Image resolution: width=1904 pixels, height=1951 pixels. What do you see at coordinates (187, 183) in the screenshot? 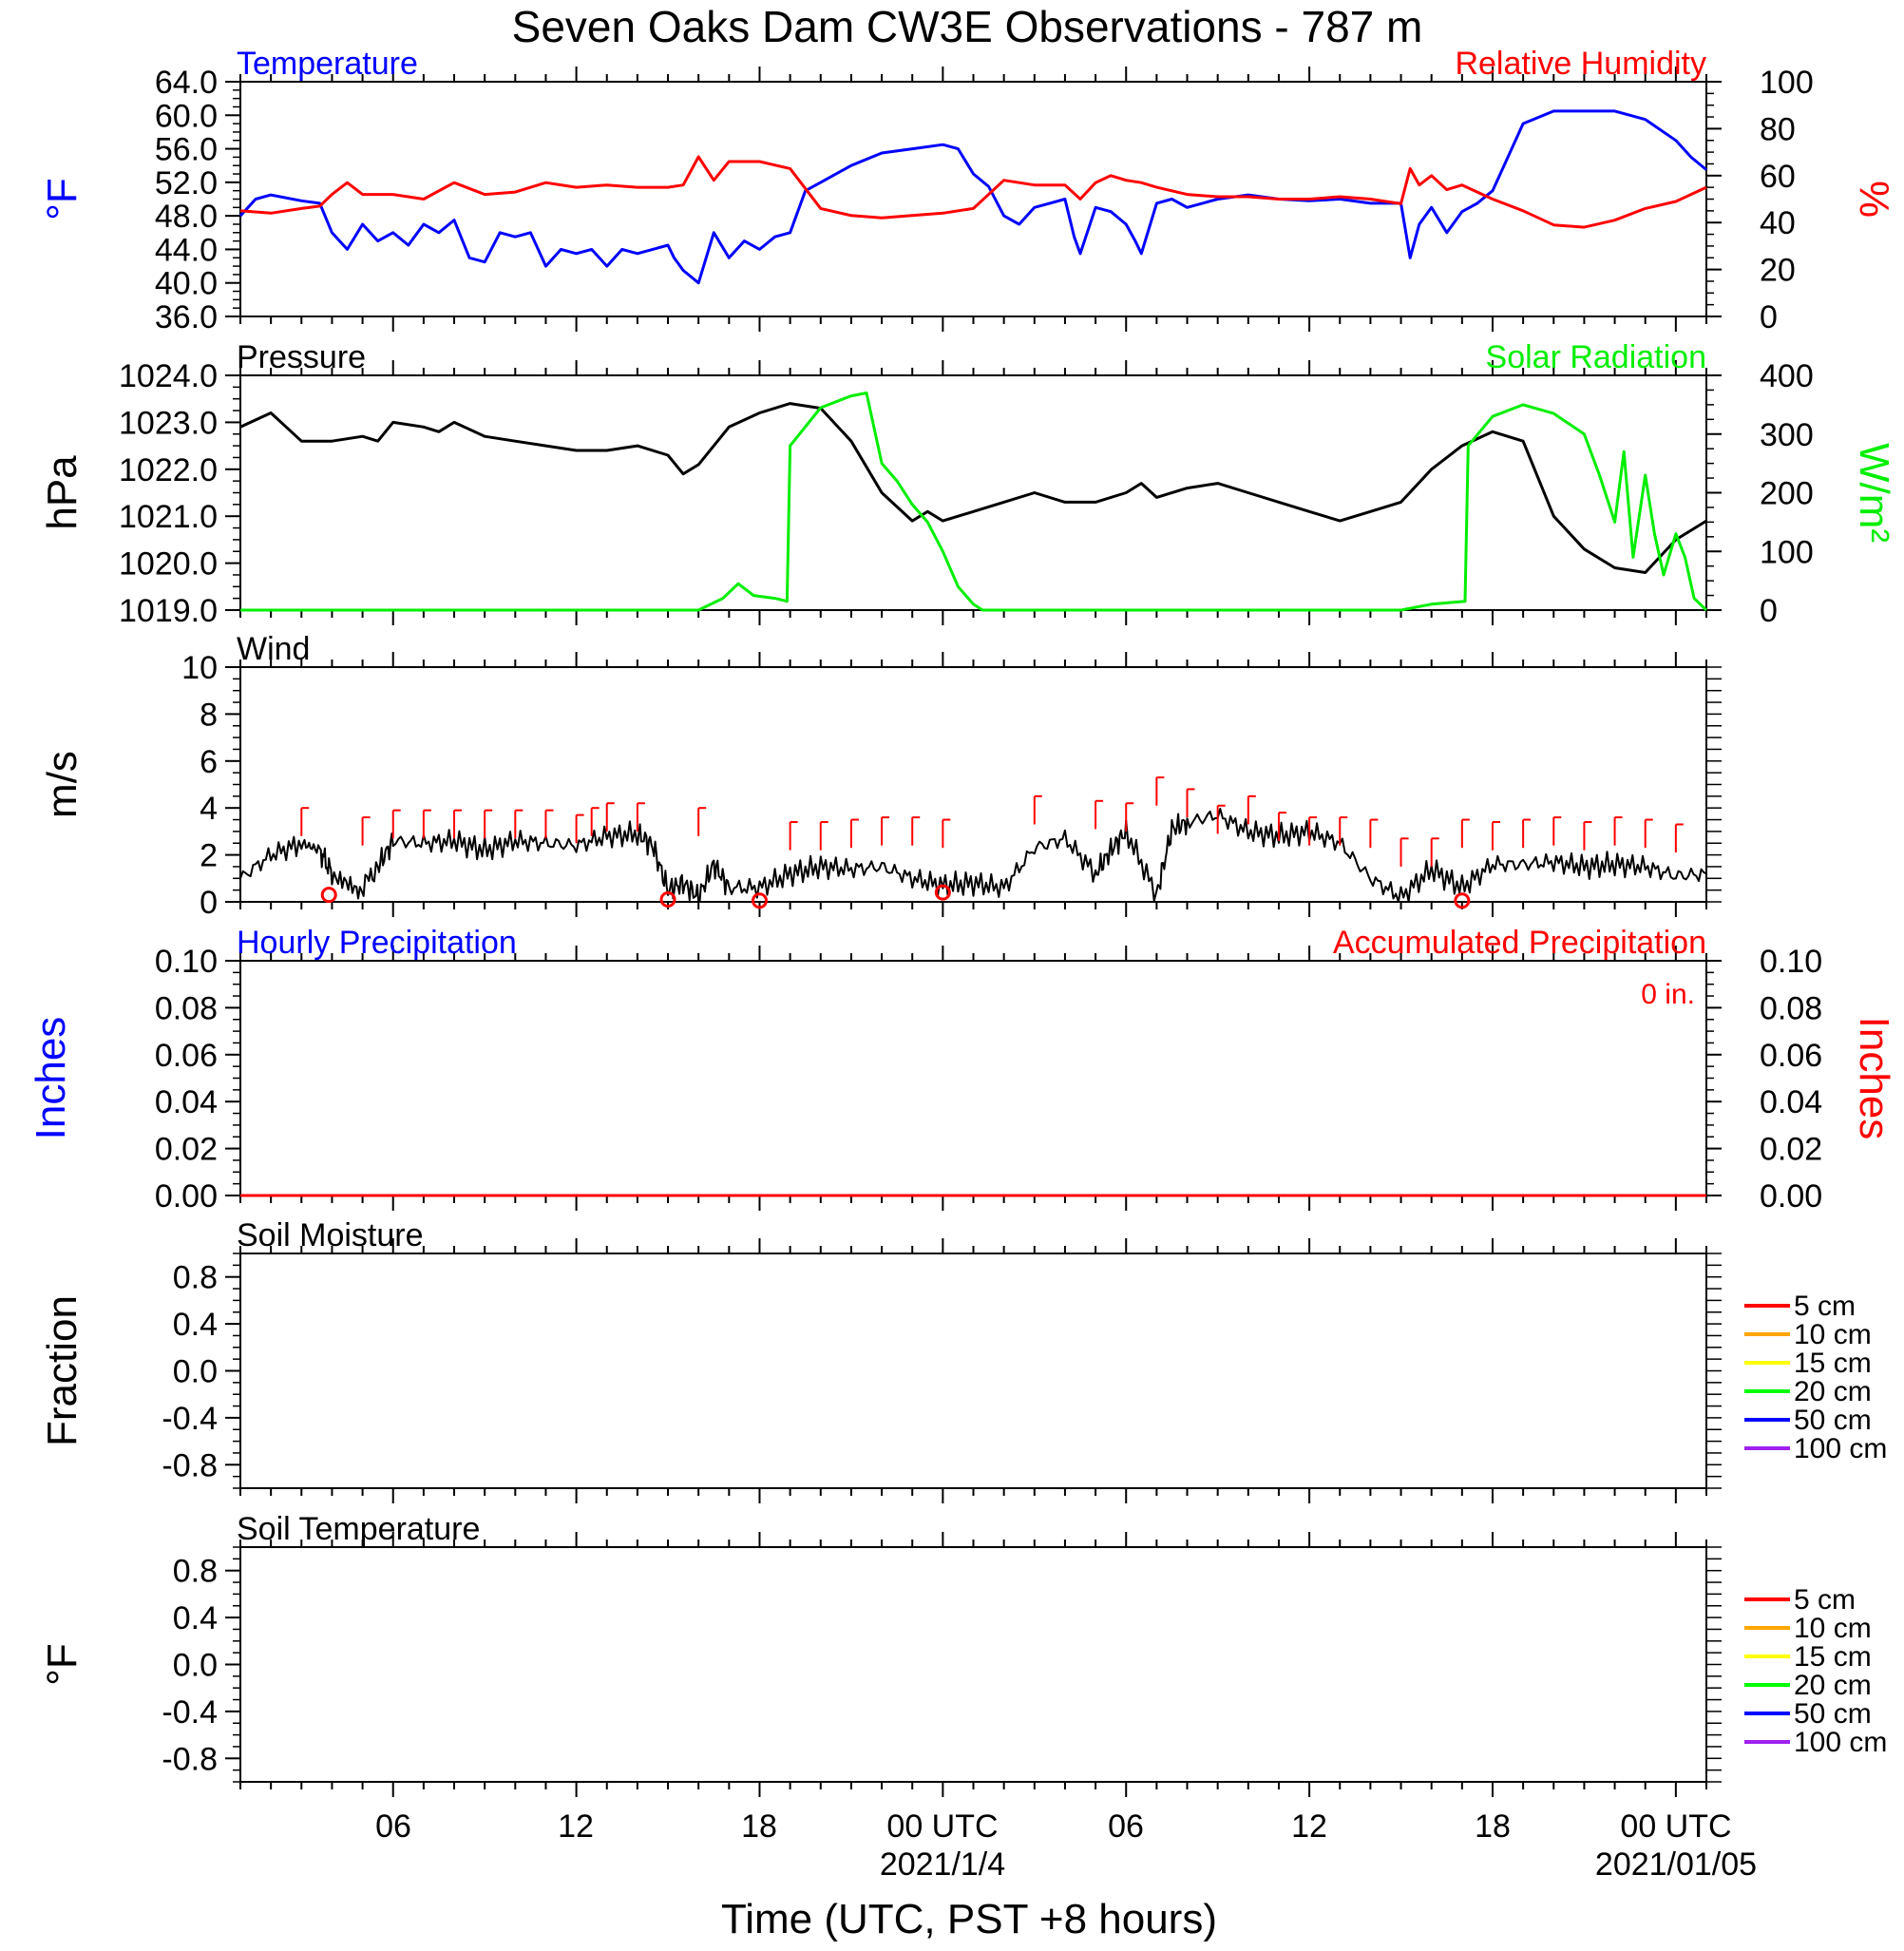
I see `y-left-tick-label: 52.0` at bounding box center [187, 183].